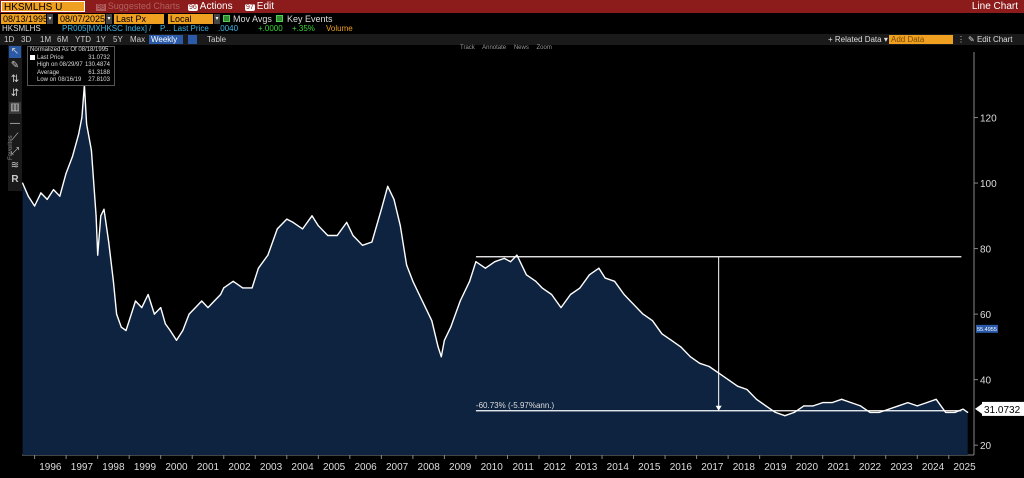  What do you see at coordinates (858, 39) in the screenshot?
I see `related-data-button: + Related Data ▾` at bounding box center [858, 39].